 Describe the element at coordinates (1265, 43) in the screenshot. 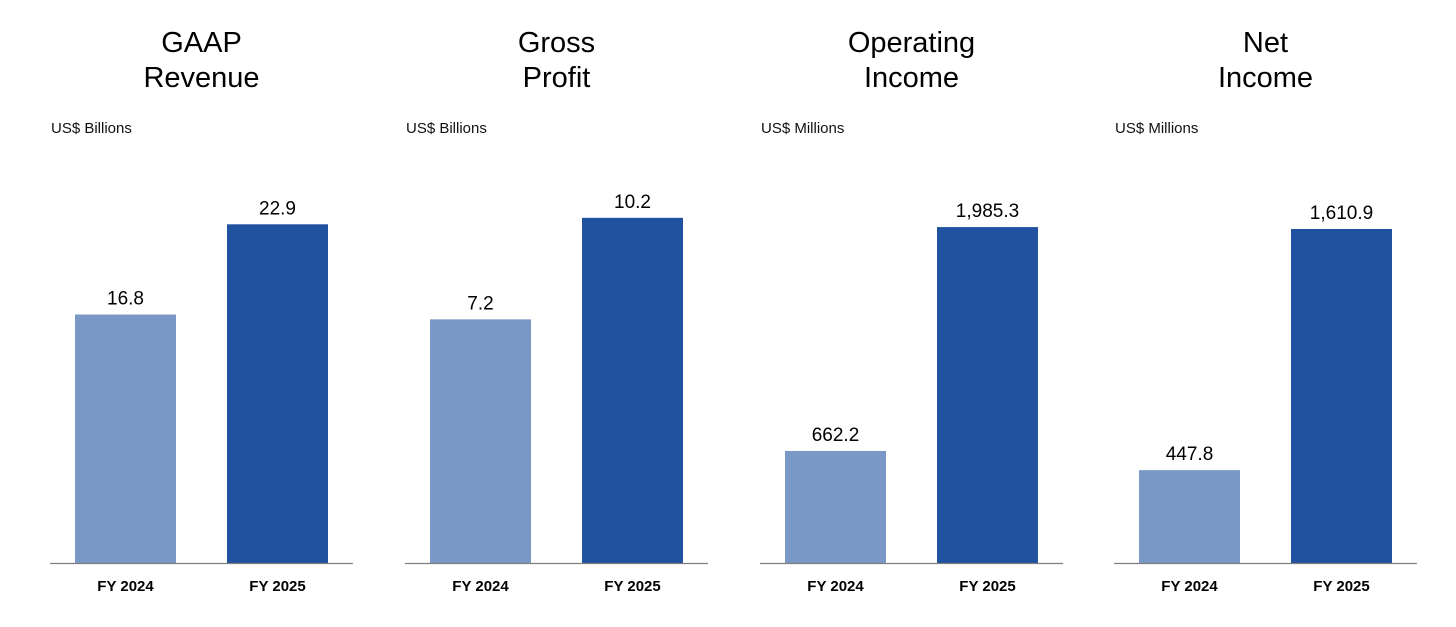

I see `chart-title-line: Net` at that location.